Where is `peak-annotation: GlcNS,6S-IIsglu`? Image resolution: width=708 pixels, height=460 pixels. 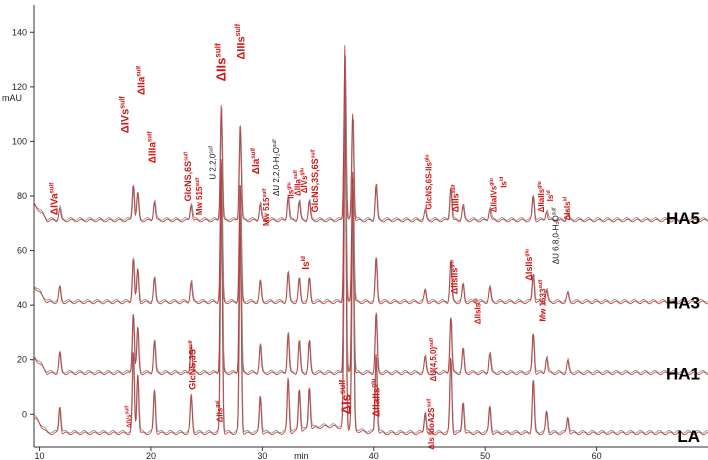 peak-annotation: GlcNS,6S-IIsglu is located at coordinates (429, 182).